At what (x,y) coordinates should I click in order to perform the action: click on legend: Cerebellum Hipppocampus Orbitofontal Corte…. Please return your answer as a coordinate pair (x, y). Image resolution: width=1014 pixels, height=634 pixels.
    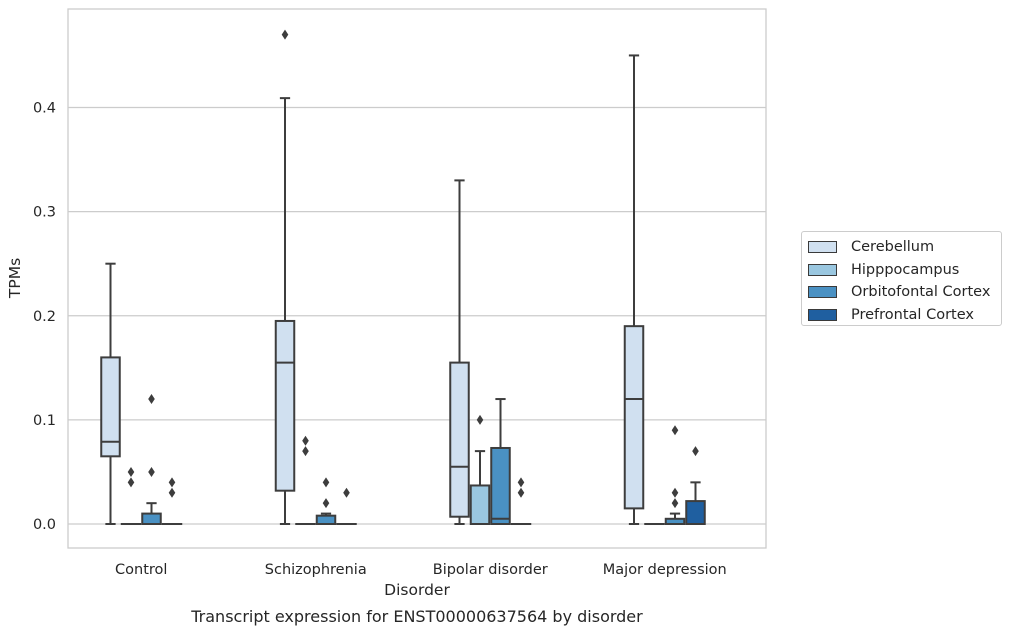
    Looking at the image, I should click on (901, 278).